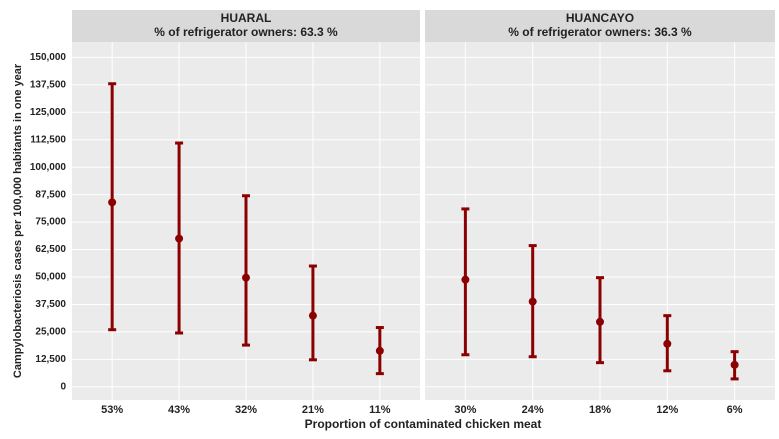  I want to click on x-tick-label: 12%, so click(667, 410).